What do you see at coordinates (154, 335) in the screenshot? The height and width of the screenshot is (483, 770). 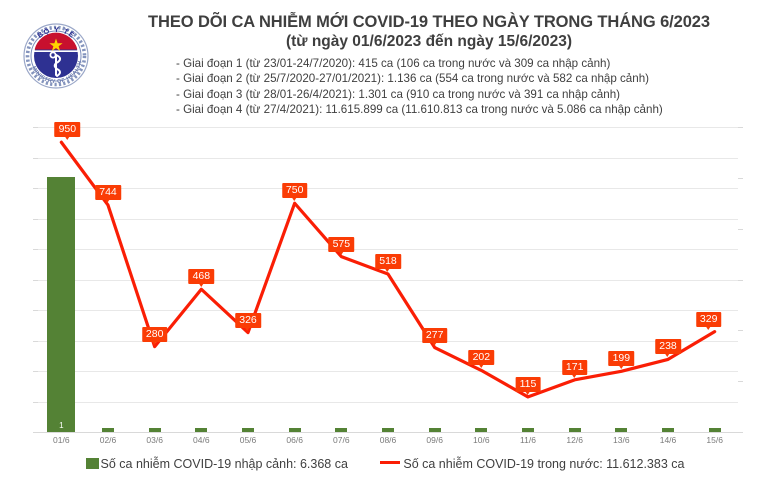 I see `line-value-label: 280` at bounding box center [154, 335].